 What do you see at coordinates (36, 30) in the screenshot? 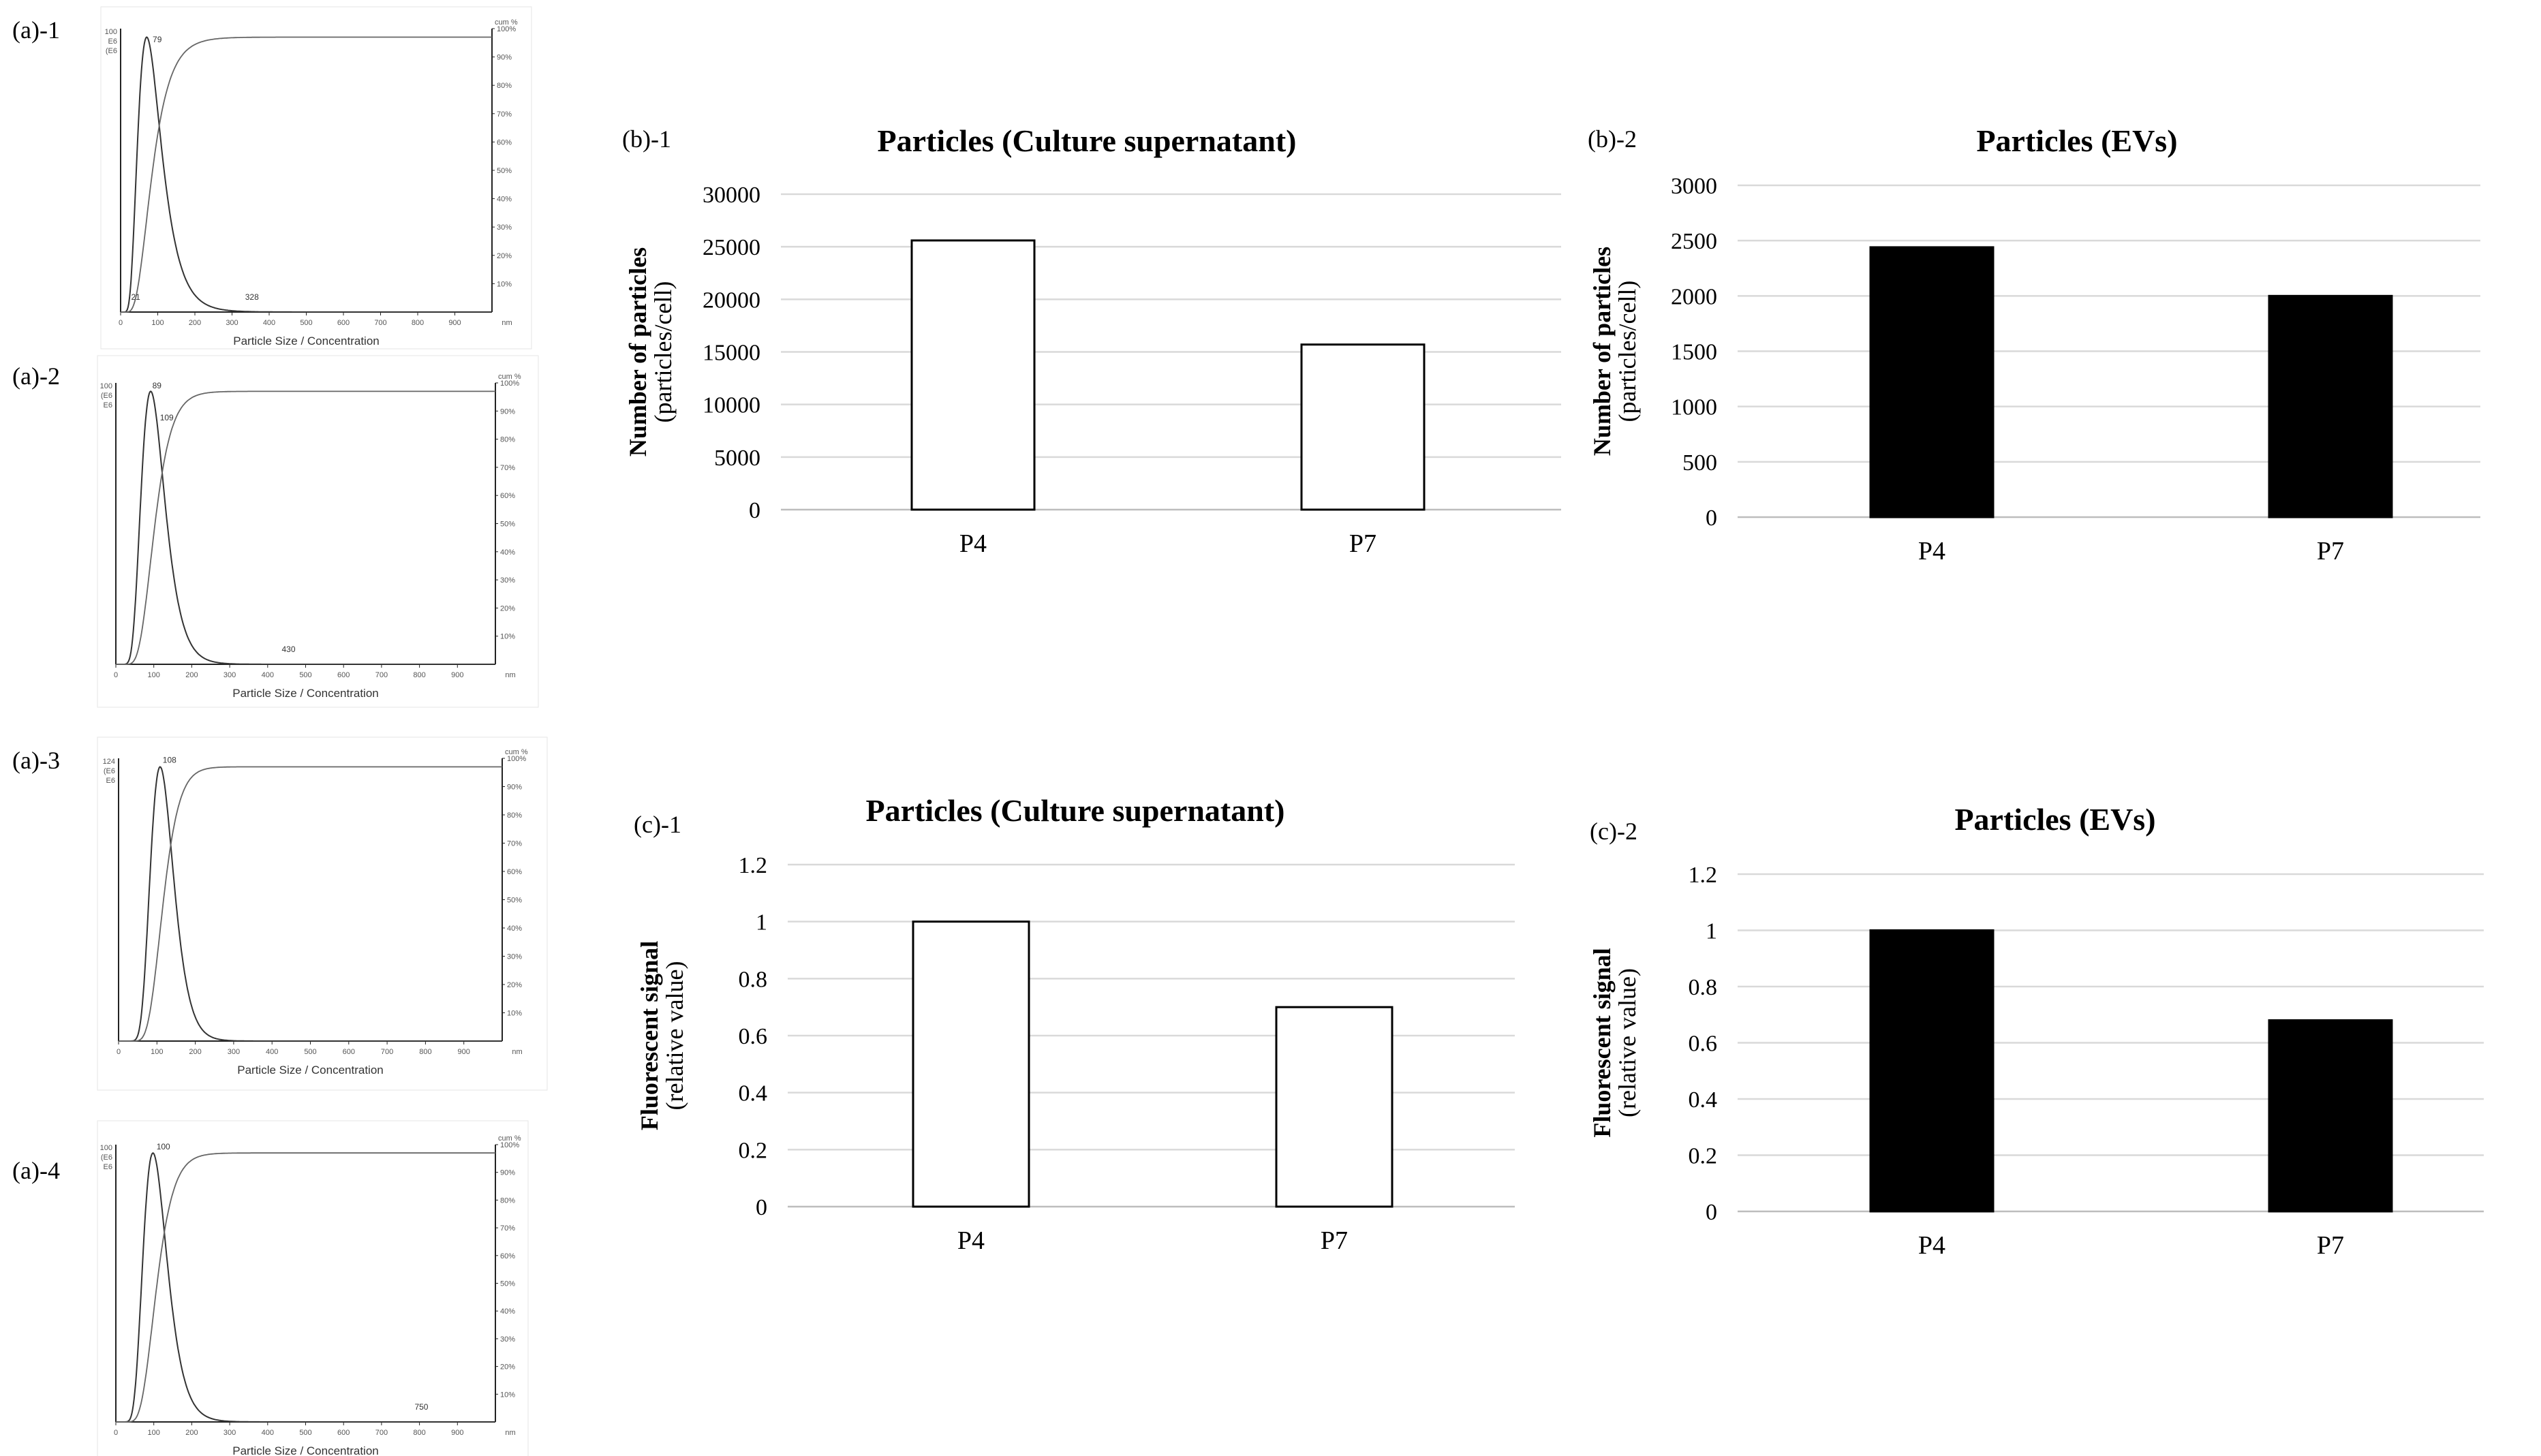
I see `panel-label: (a)-1` at bounding box center [36, 30].